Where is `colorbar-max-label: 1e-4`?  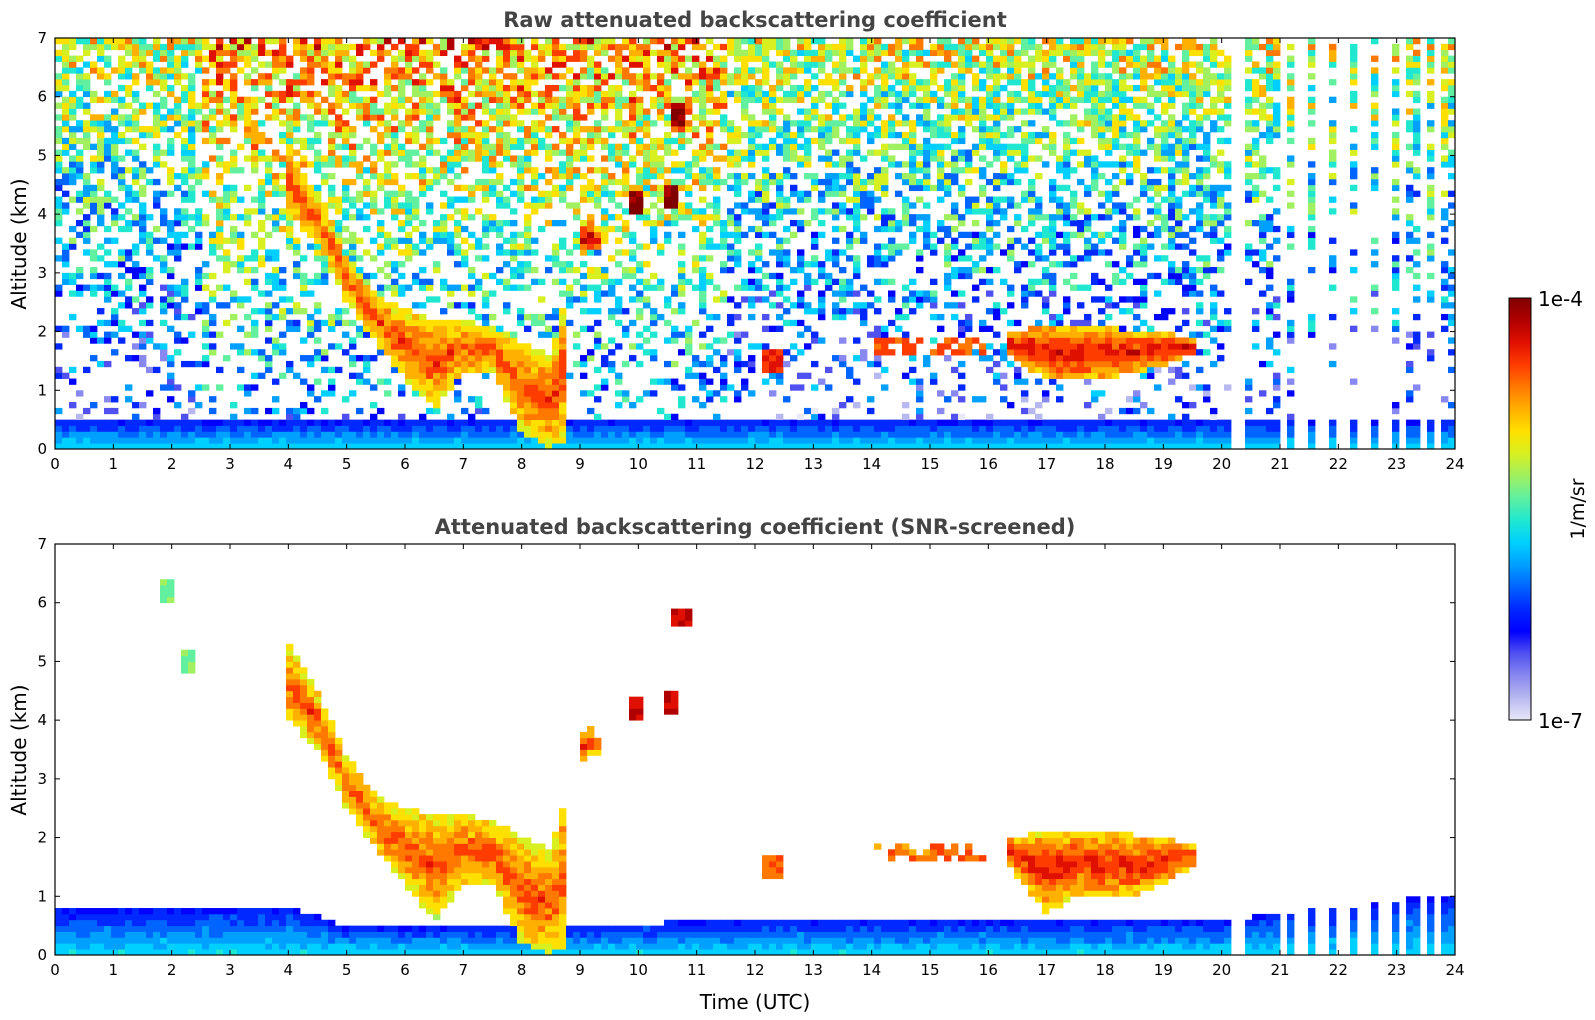
colorbar-max-label: 1e-4 is located at coordinates (1560, 299).